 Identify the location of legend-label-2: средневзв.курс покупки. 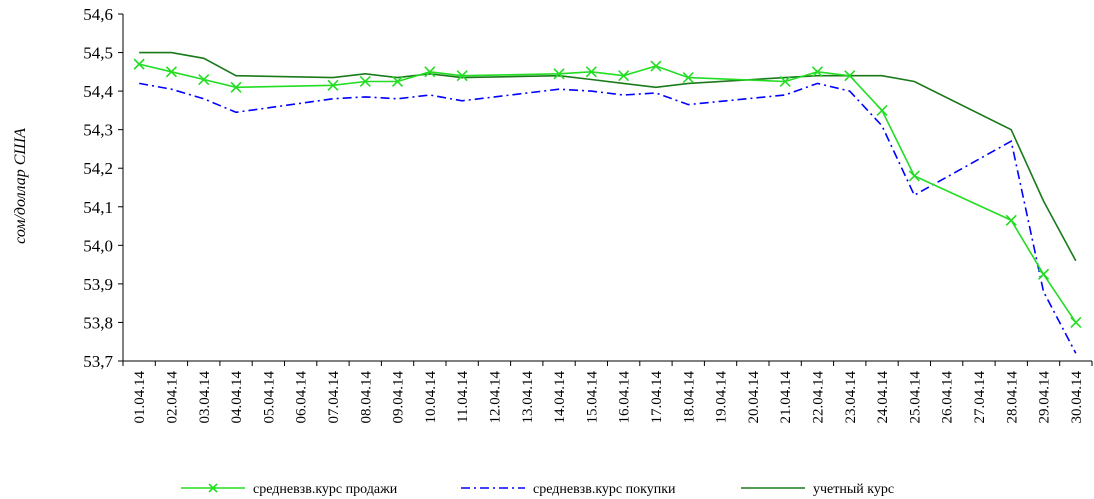
(604, 489).